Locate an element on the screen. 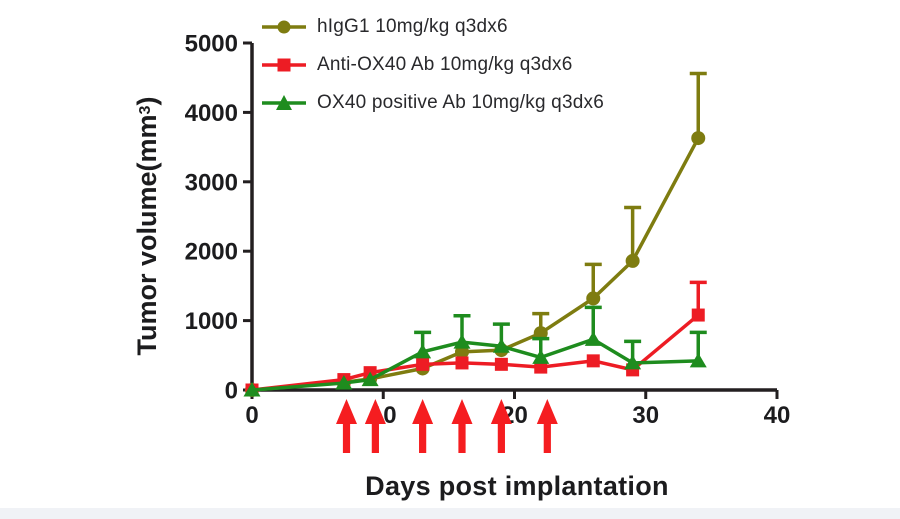 The image size is (900, 519). y-tick-label: 2000 is located at coordinates (211, 252).